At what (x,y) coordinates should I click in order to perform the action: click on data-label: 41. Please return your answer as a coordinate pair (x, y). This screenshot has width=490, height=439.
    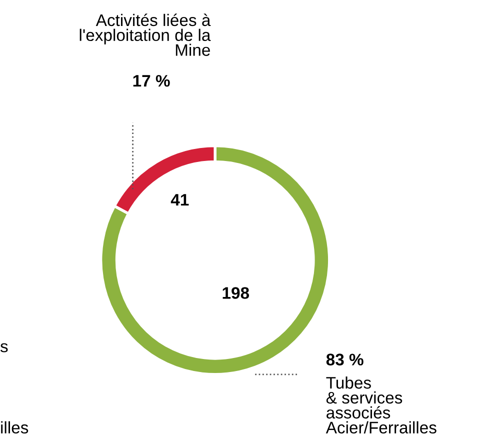
    Looking at the image, I should click on (179, 200).